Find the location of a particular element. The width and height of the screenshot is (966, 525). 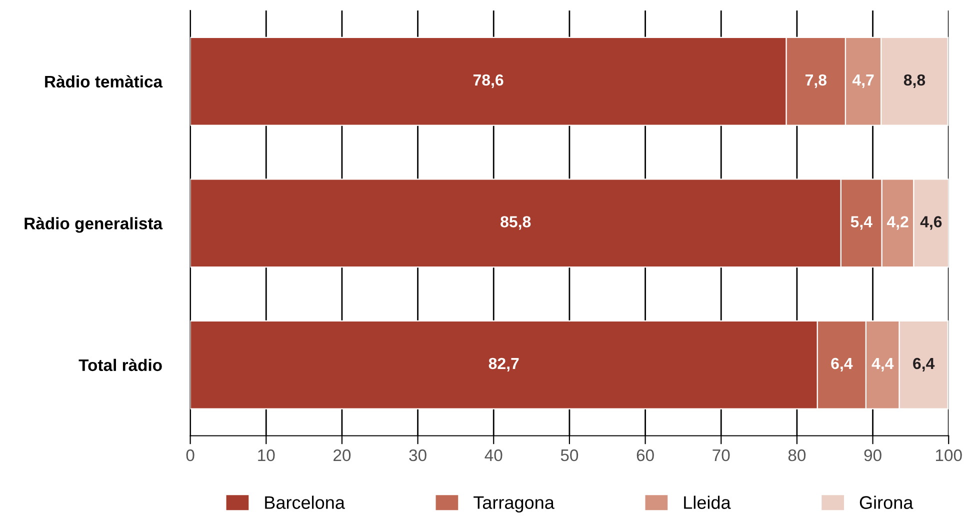

x-tick-label: 80 is located at coordinates (797, 455).